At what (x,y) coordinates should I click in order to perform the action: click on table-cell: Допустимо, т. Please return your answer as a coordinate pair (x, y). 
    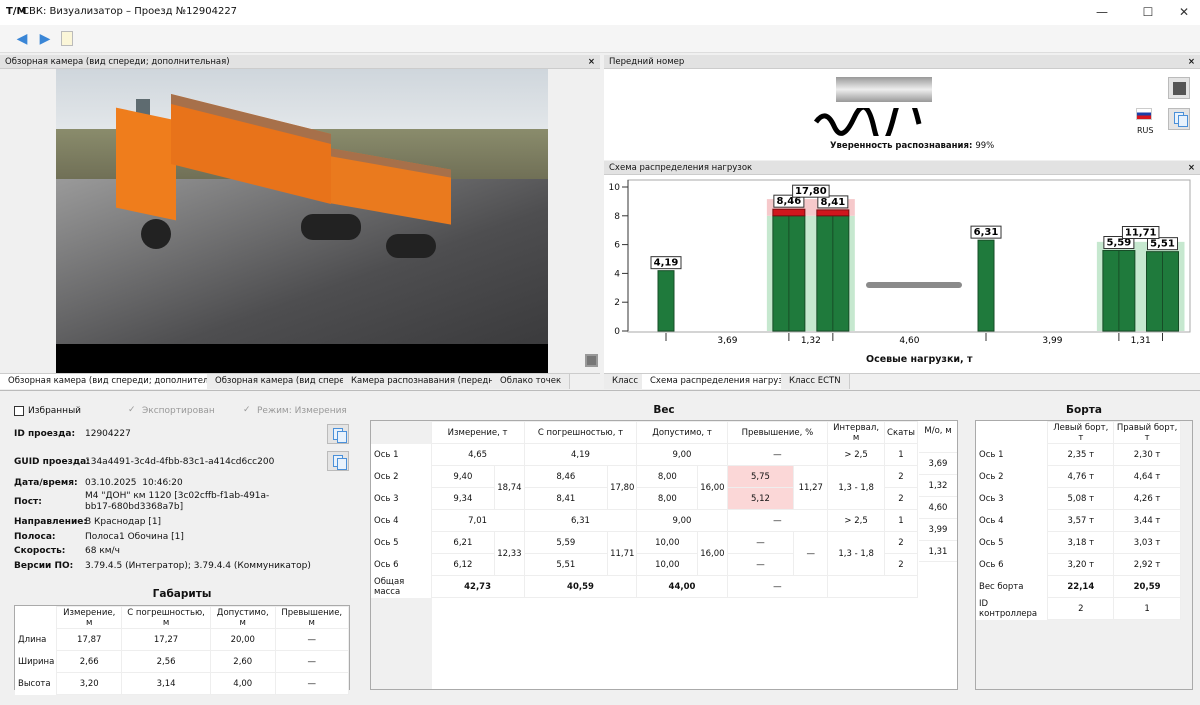
    Looking at the image, I should click on (682, 432).